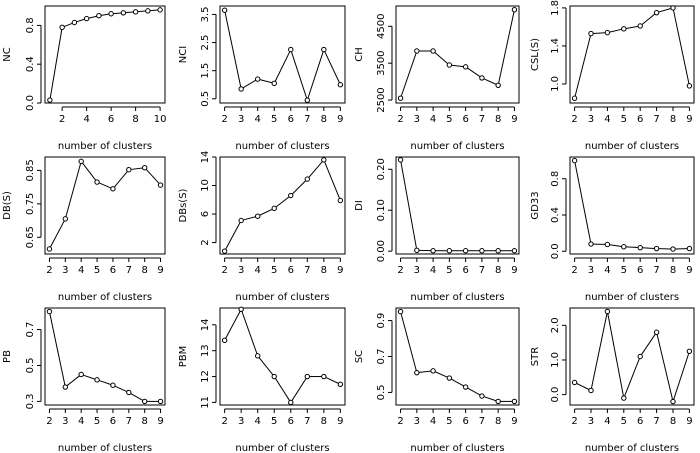 Image resolution: width=700 pixels, height=453 pixels. Describe the element at coordinates (30, 366) in the screenshot. I see `y-tick-label: 0.5` at that location.